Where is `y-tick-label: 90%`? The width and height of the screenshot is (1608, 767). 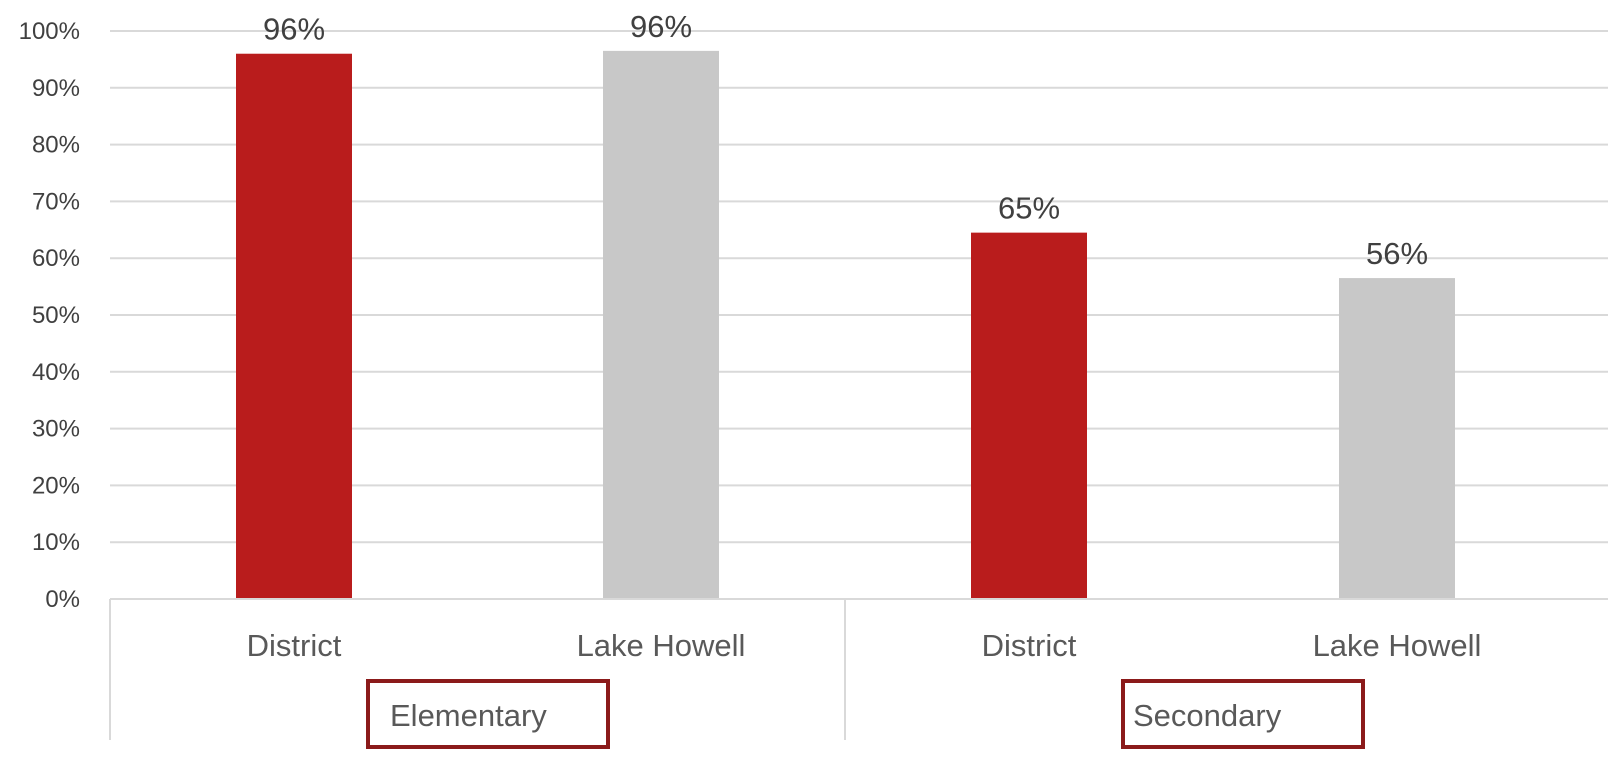 y-tick-label: 90% is located at coordinates (56, 88).